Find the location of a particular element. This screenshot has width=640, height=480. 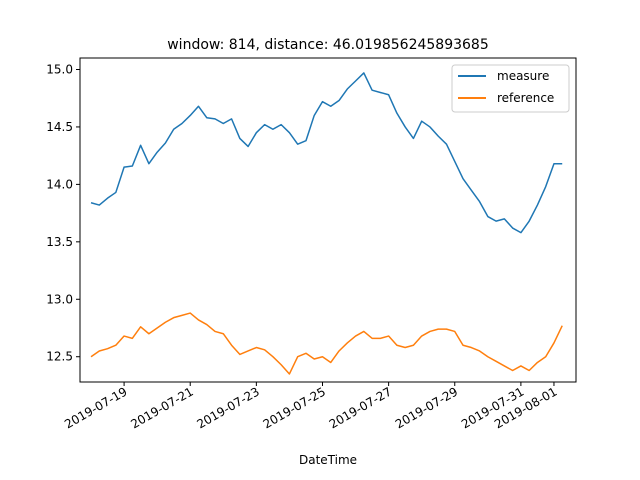

y-tick-label: 15.0 is located at coordinates (59, 69).